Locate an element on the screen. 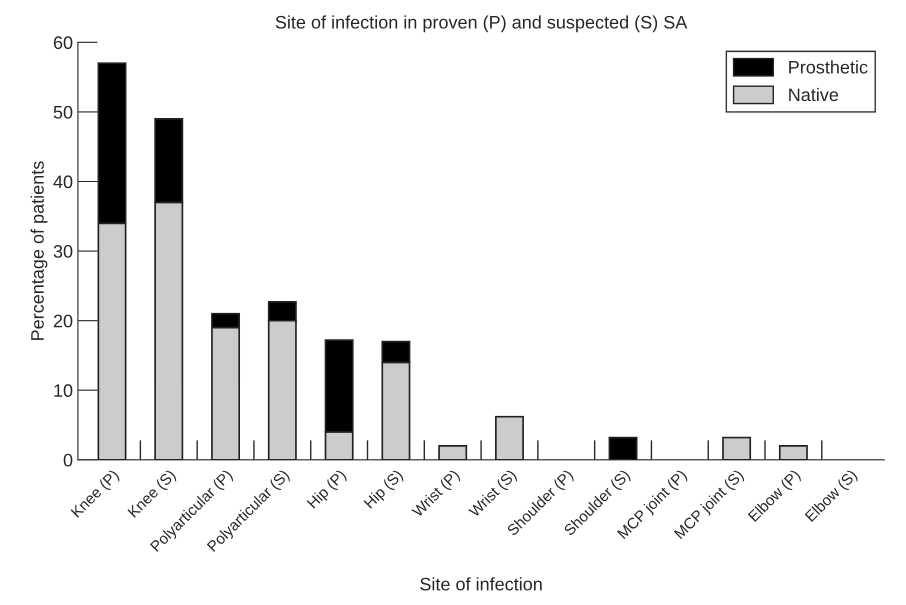  chart-title: Site of infection in proven (P) and suspected (S) SA is located at coordinates (482, 23).